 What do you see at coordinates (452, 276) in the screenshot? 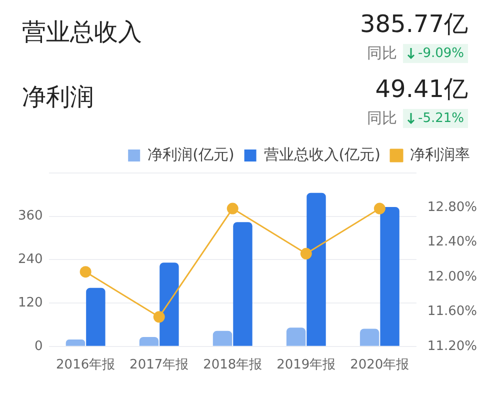
I see `y2-tick-label: 12.00%` at bounding box center [452, 276].